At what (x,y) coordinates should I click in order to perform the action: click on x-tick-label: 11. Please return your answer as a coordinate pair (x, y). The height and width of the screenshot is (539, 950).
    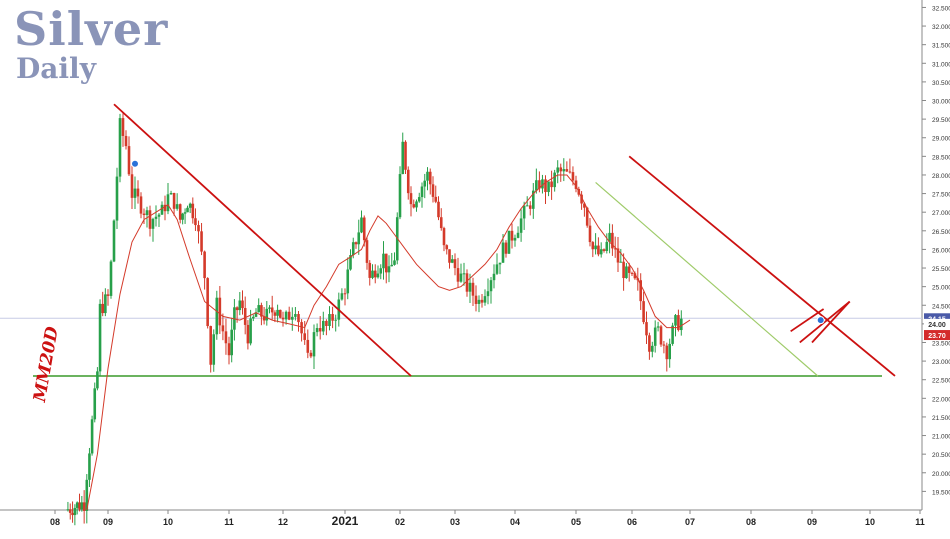
    Looking at the image, I should click on (920, 522).